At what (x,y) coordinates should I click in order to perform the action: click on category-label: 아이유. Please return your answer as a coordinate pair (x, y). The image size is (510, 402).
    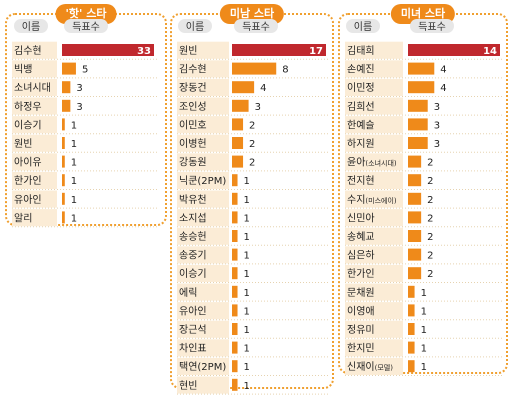
    Looking at the image, I should click on (28, 163).